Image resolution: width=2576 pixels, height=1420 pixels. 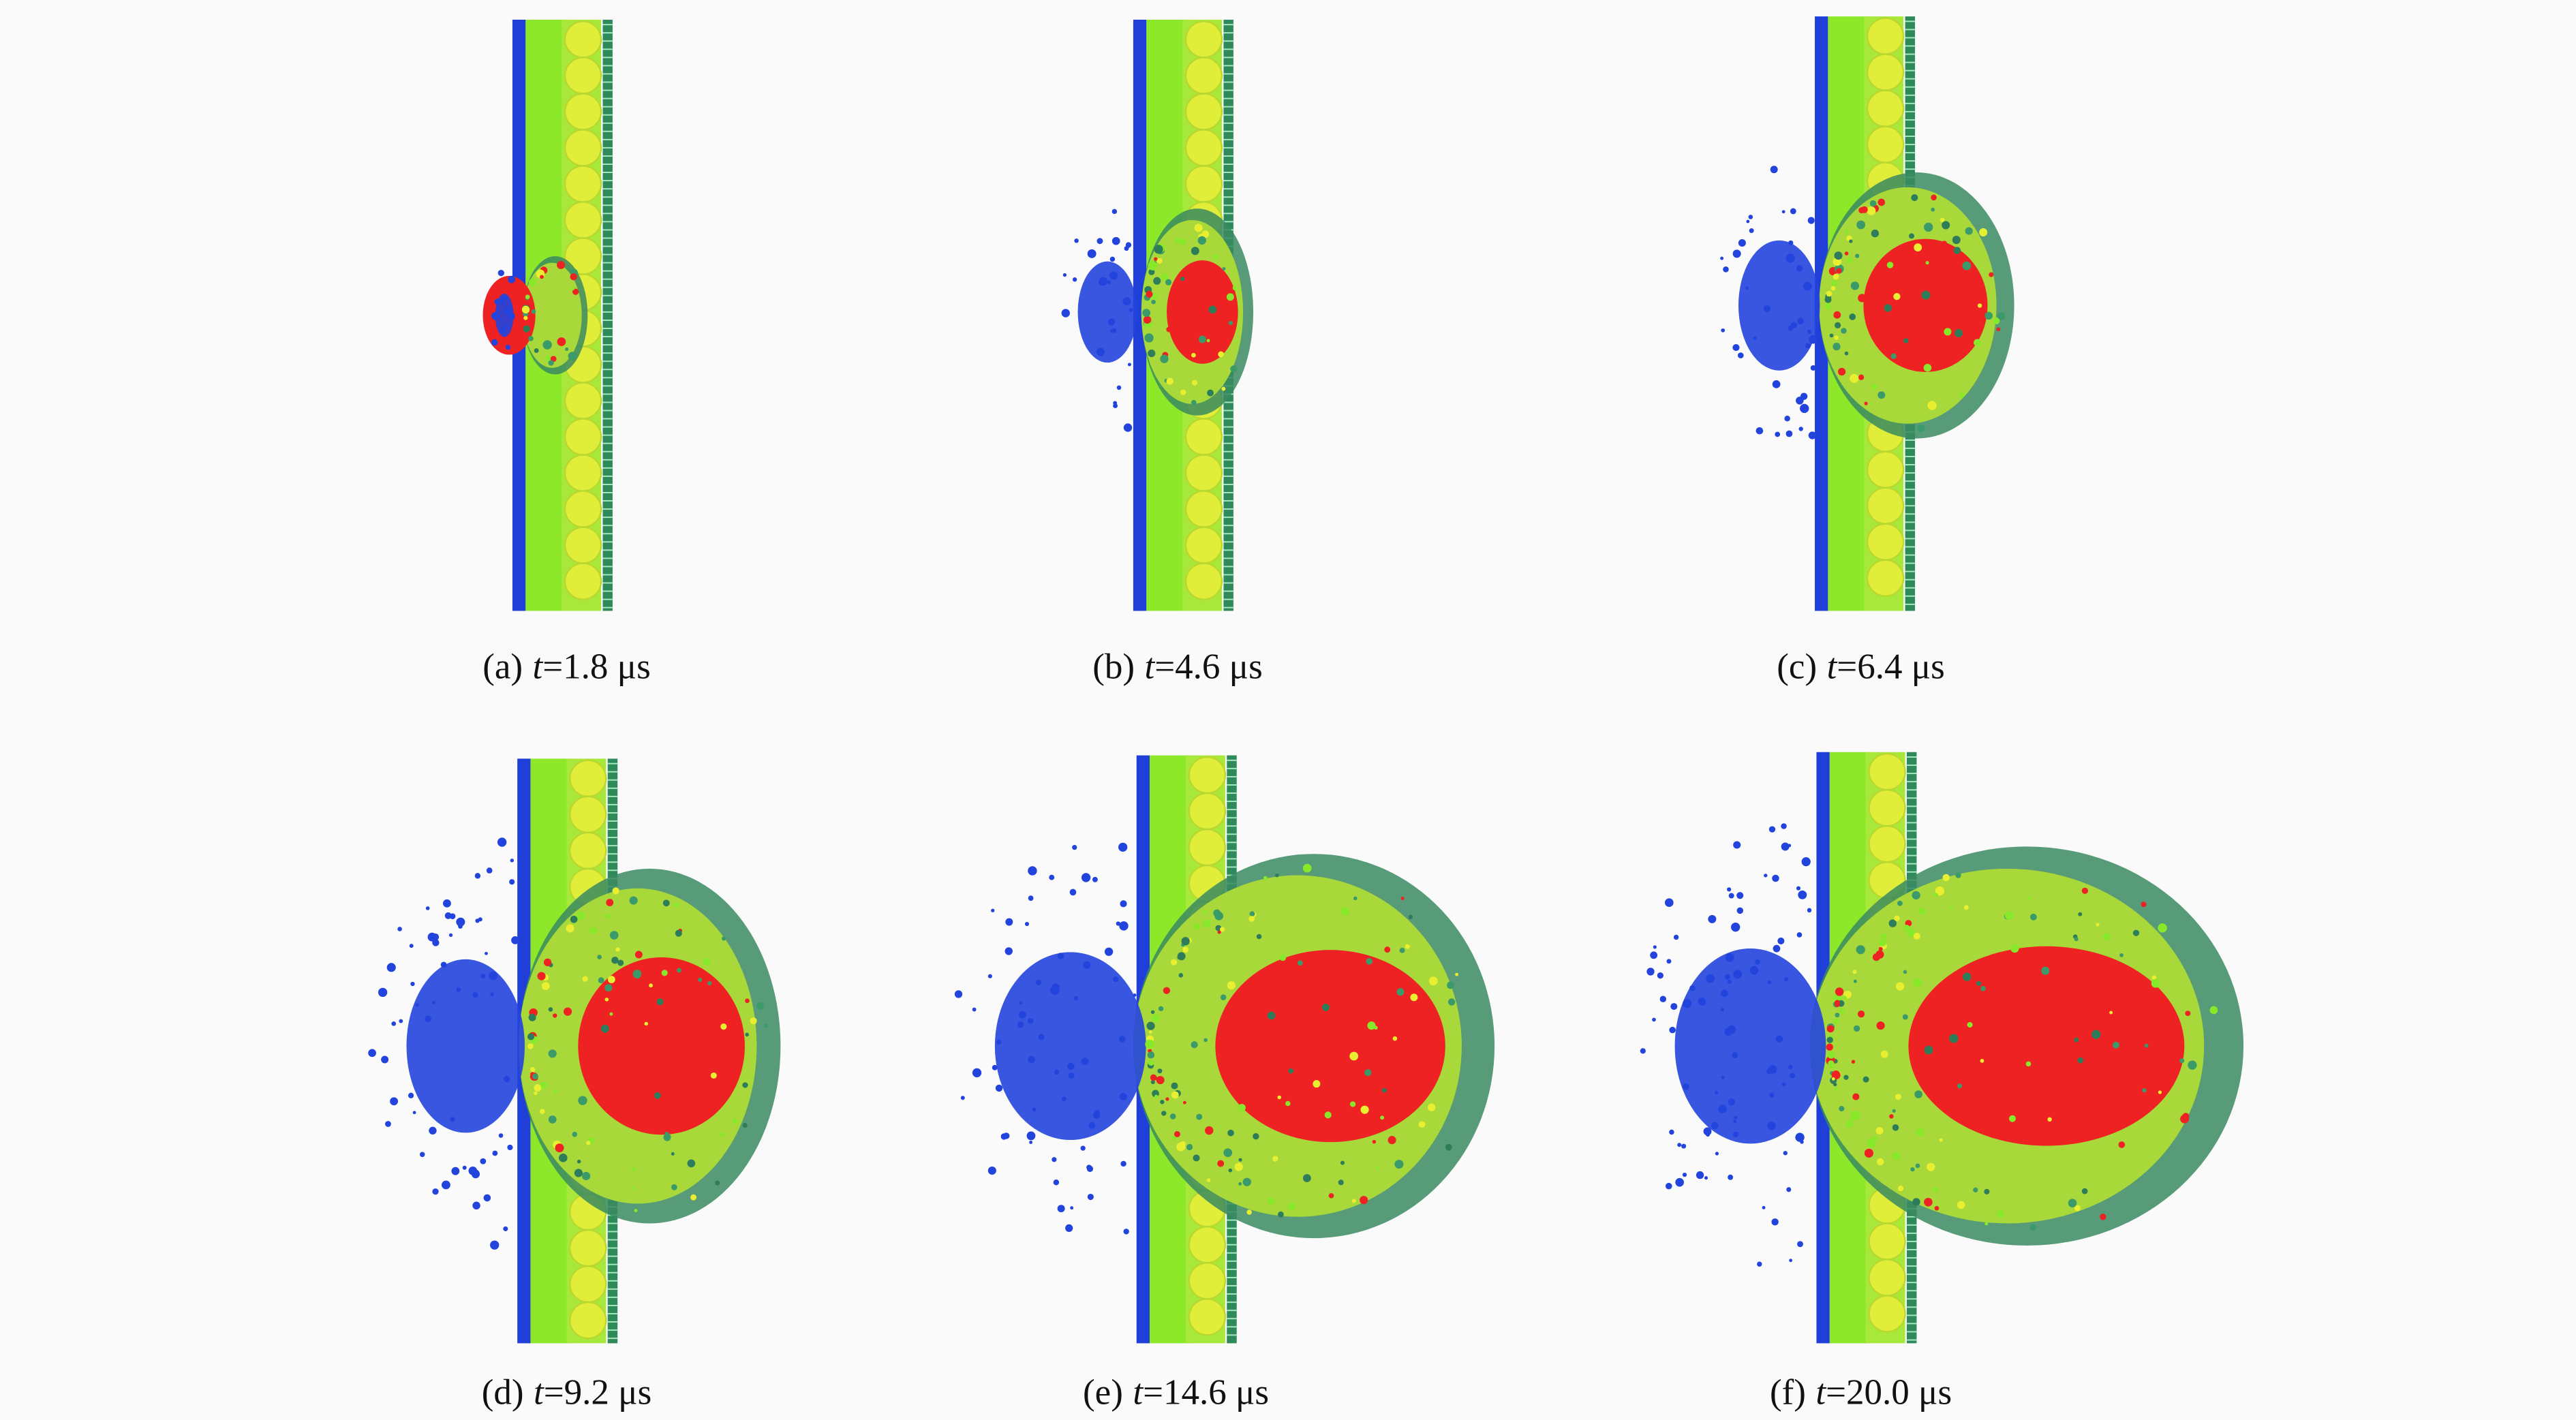 What do you see at coordinates (1202, 312) in the screenshot?
I see `red-core` at bounding box center [1202, 312].